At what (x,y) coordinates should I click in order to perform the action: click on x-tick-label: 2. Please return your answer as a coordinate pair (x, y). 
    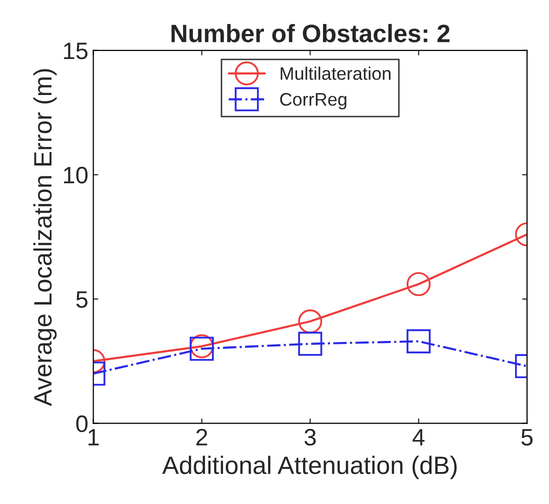
    Looking at the image, I should click on (202, 437).